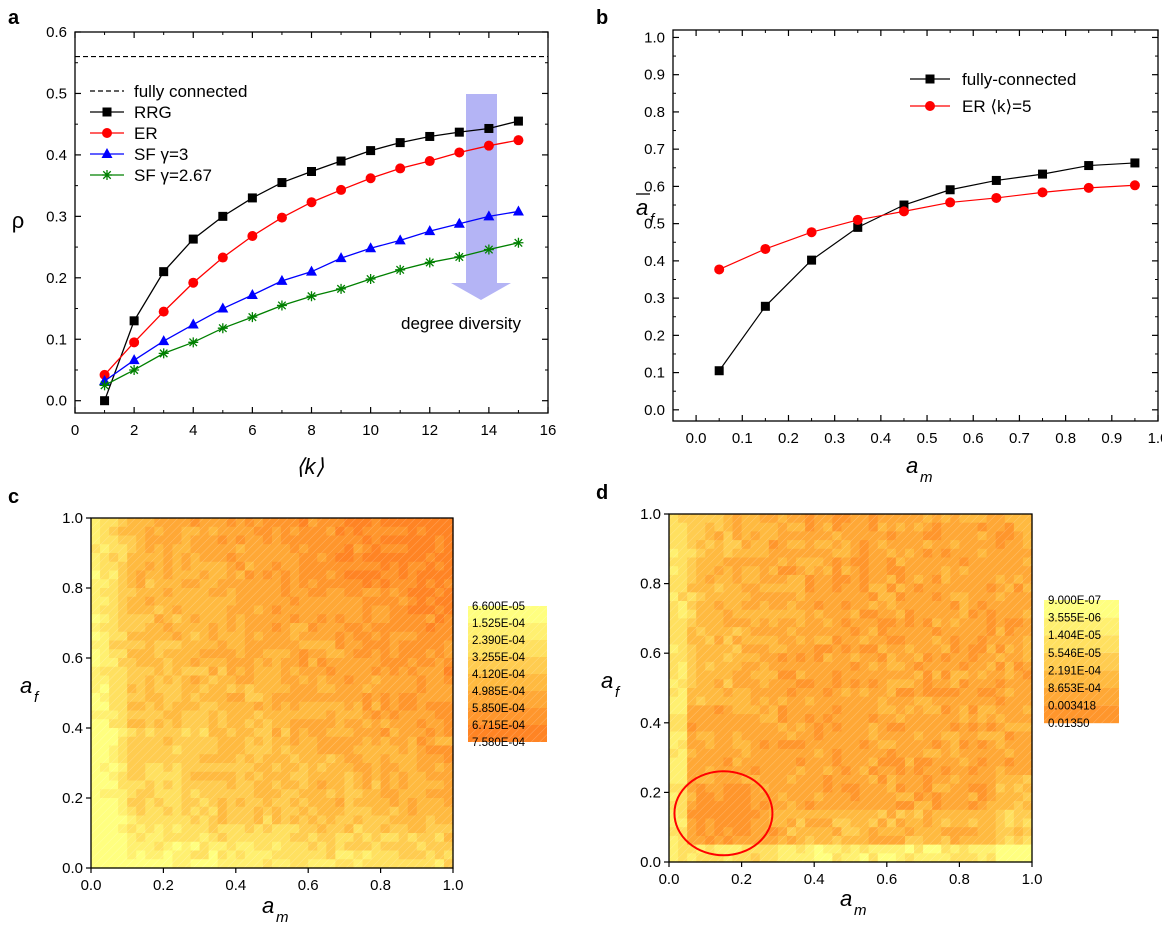  Describe the element at coordinates (370, 430) in the screenshot. I see `x-tick-label: 10` at that location.